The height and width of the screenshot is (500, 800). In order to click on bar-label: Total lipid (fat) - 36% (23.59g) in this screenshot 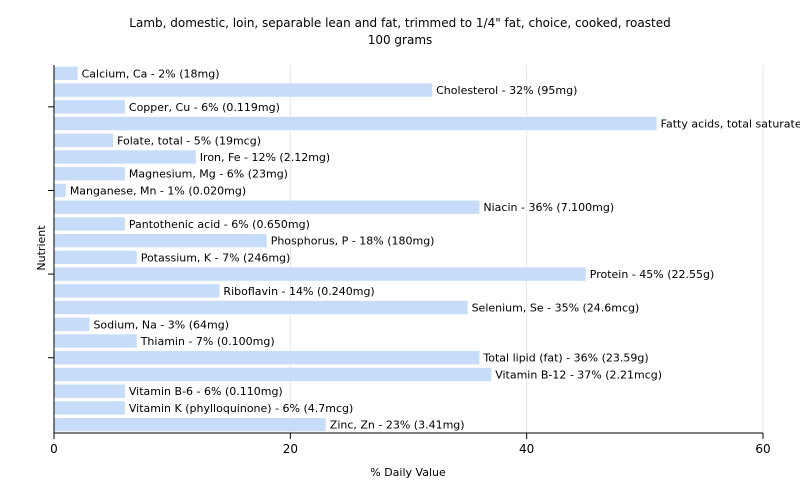, I will do `click(565, 358)`.